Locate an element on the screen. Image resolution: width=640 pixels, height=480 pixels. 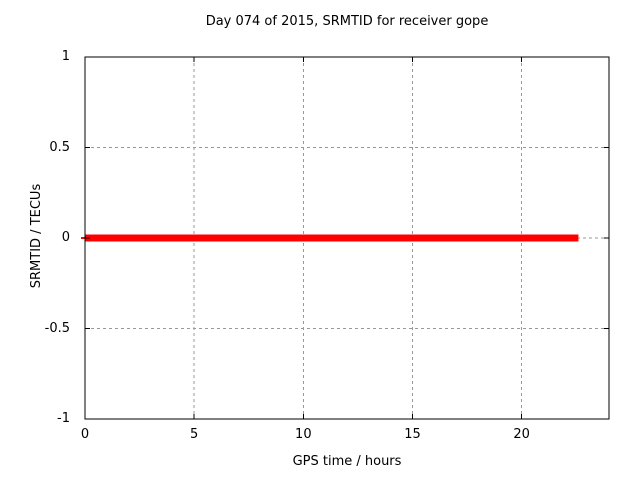
x-tick-label: 5 is located at coordinates (194, 434).